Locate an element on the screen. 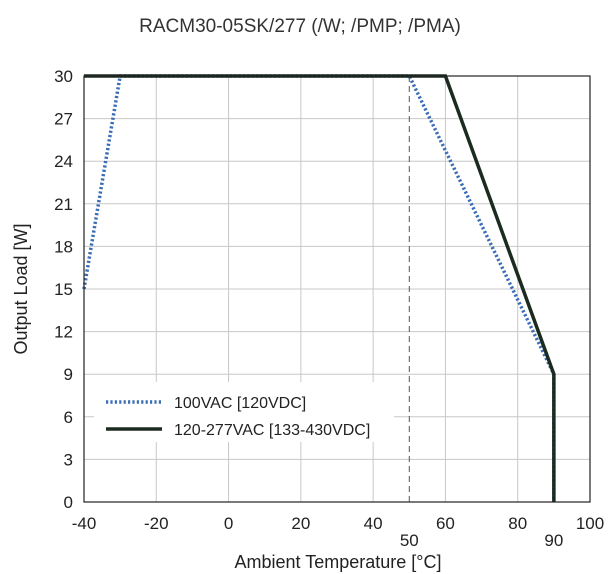 Image resolution: width=608 pixels, height=574 pixels. y-tick-label: 0 is located at coordinates (68, 502).